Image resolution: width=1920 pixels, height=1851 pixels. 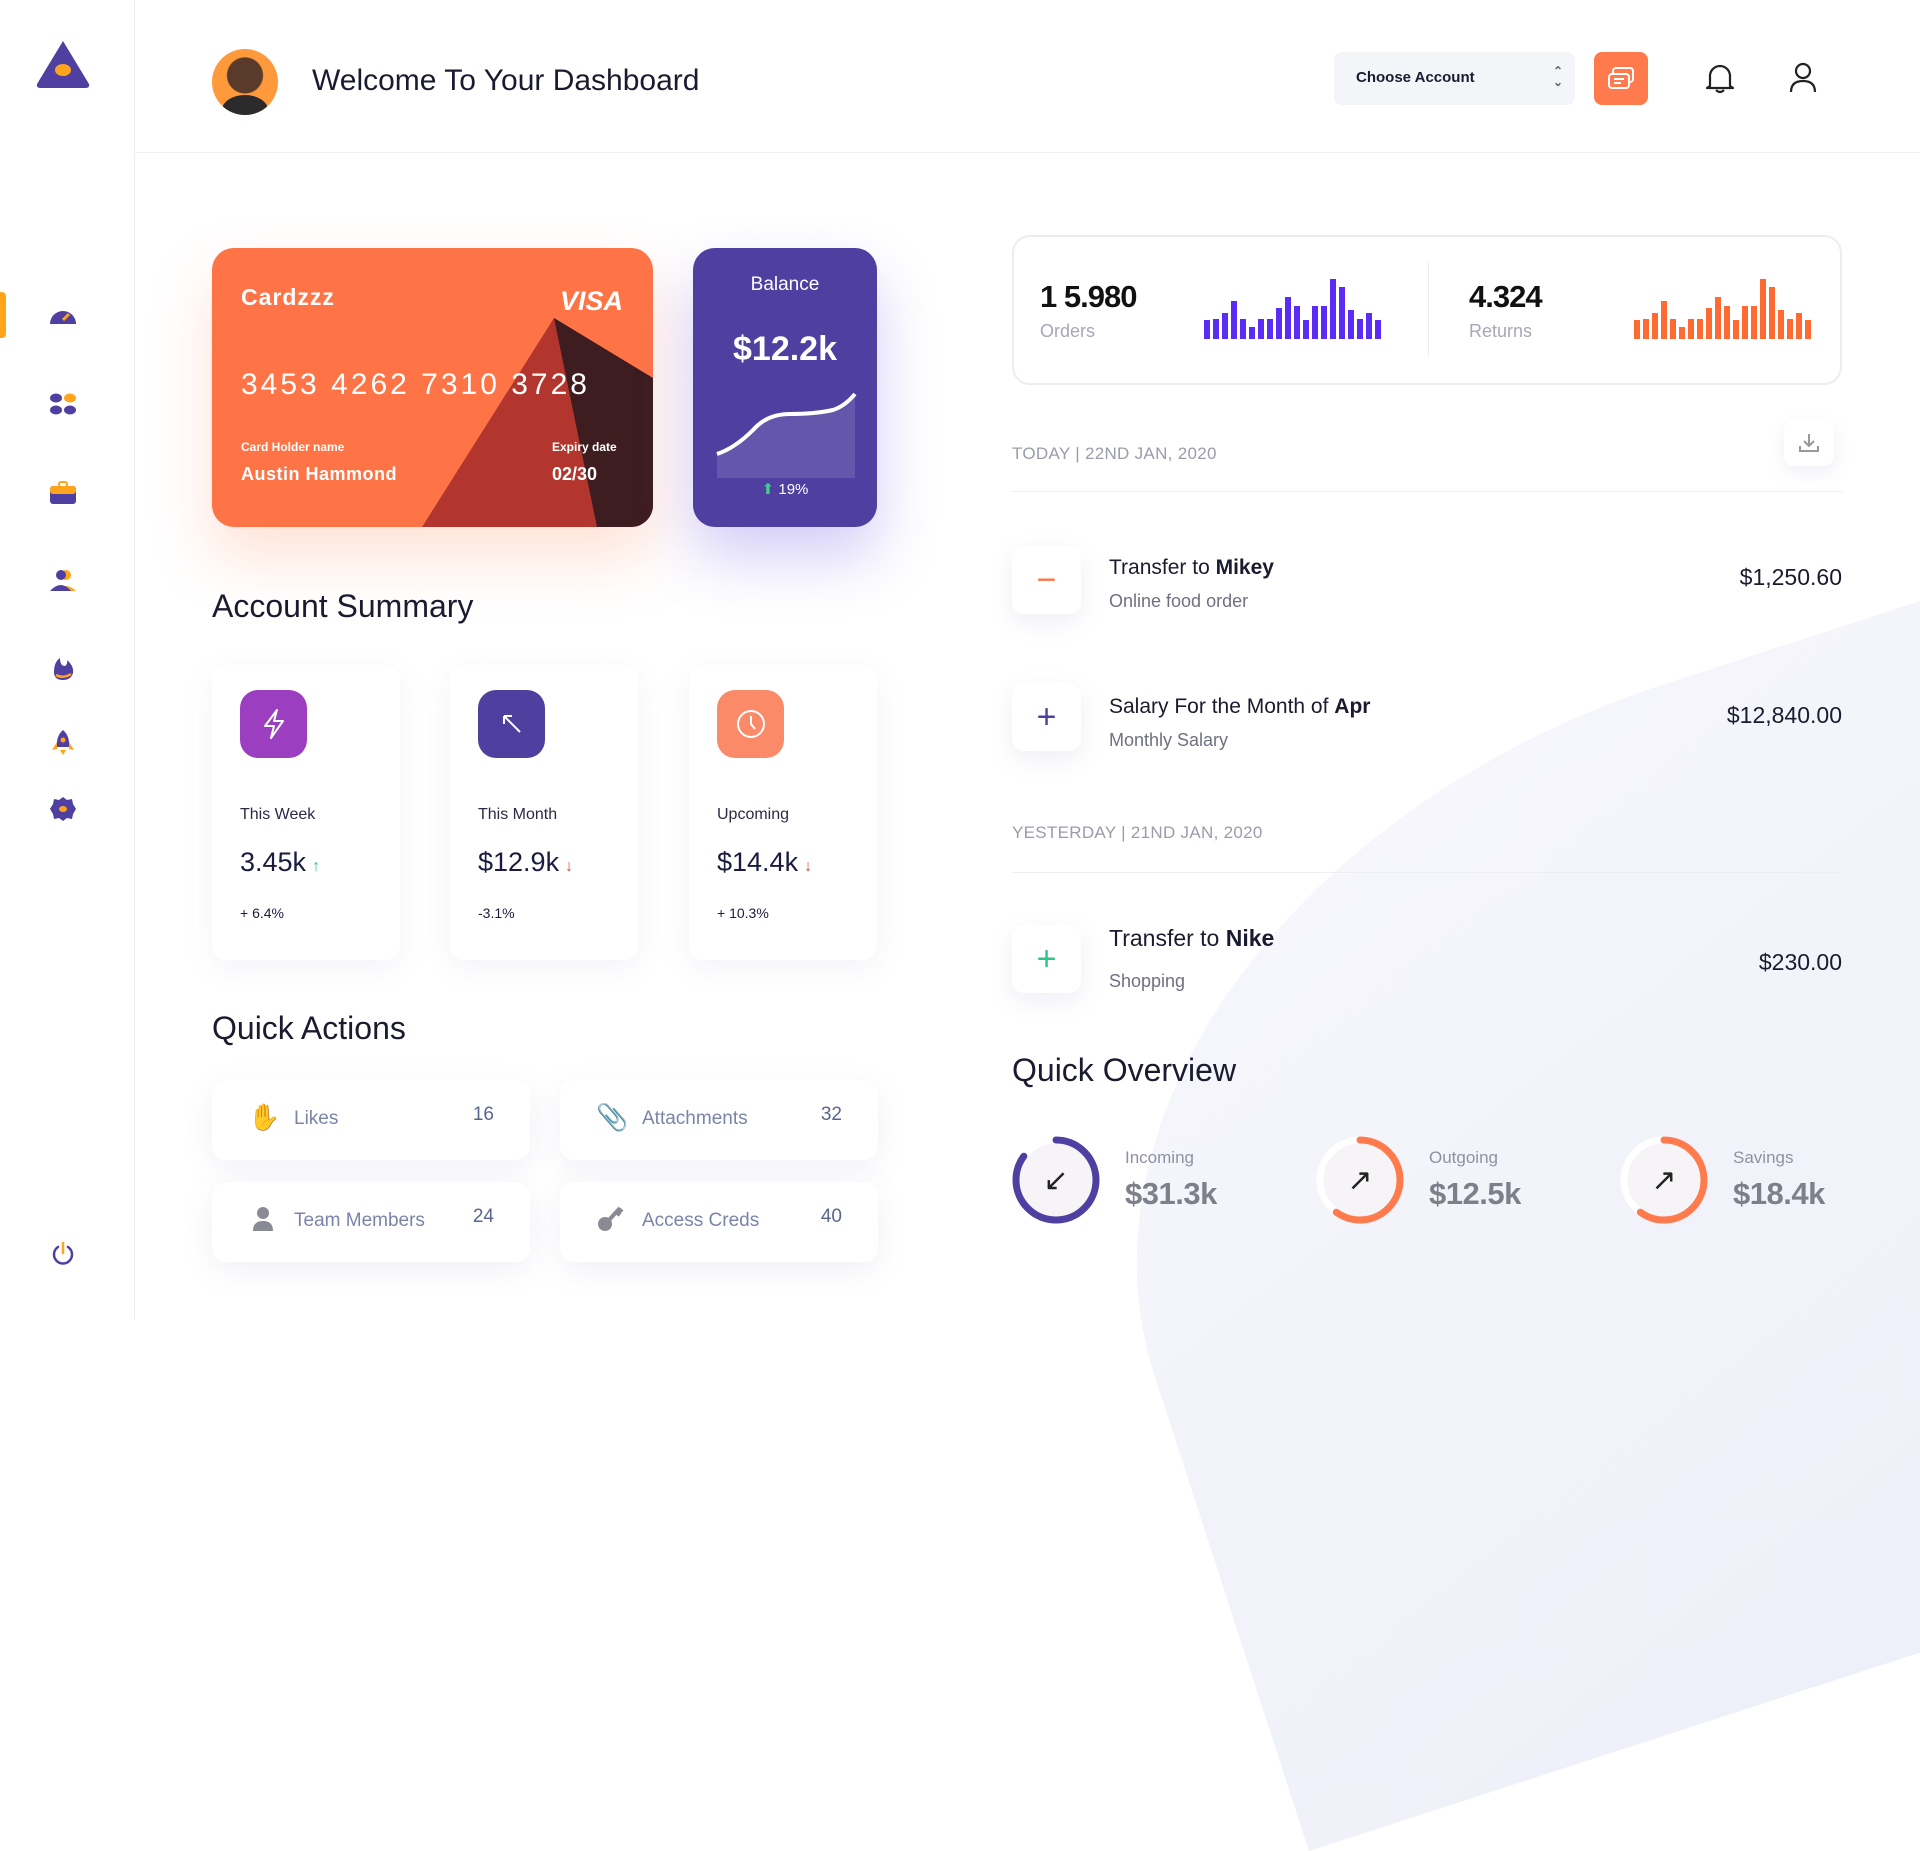 What do you see at coordinates (63, 669) in the screenshot?
I see `fire-icon` at bounding box center [63, 669].